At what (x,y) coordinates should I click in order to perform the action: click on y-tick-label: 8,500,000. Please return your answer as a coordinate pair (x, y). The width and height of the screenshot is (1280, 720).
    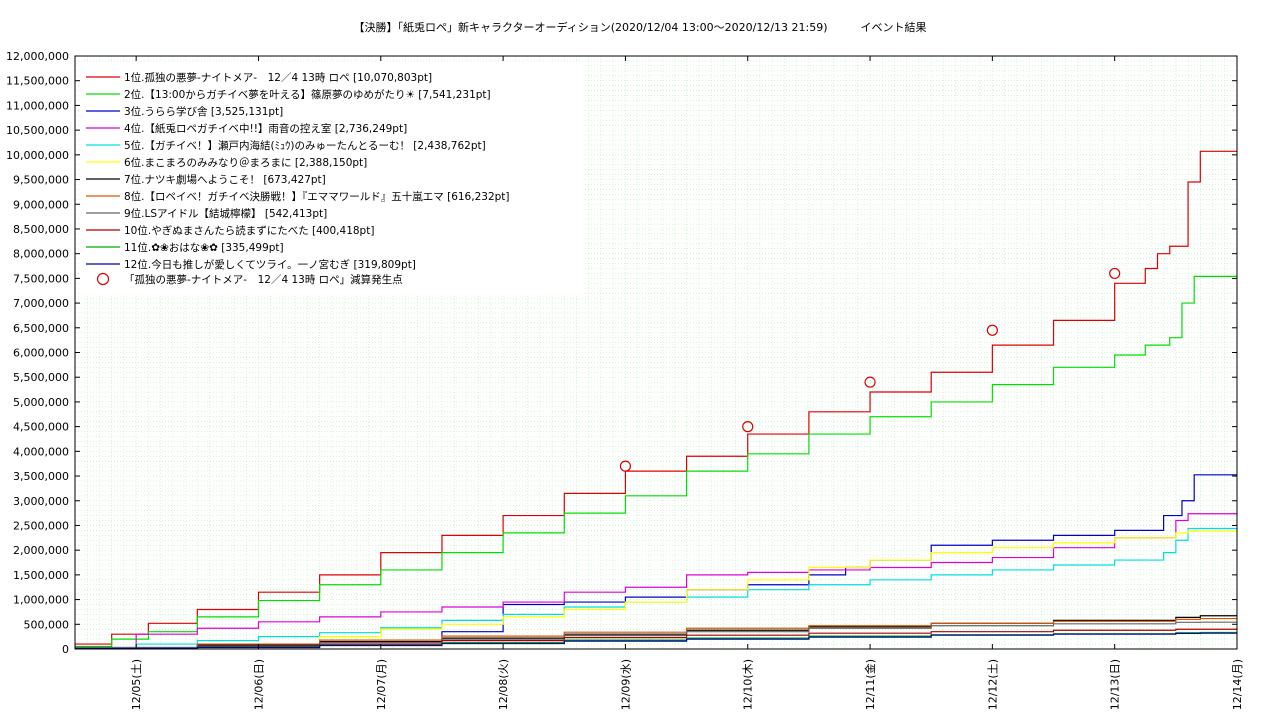
    Looking at the image, I should click on (41, 229).